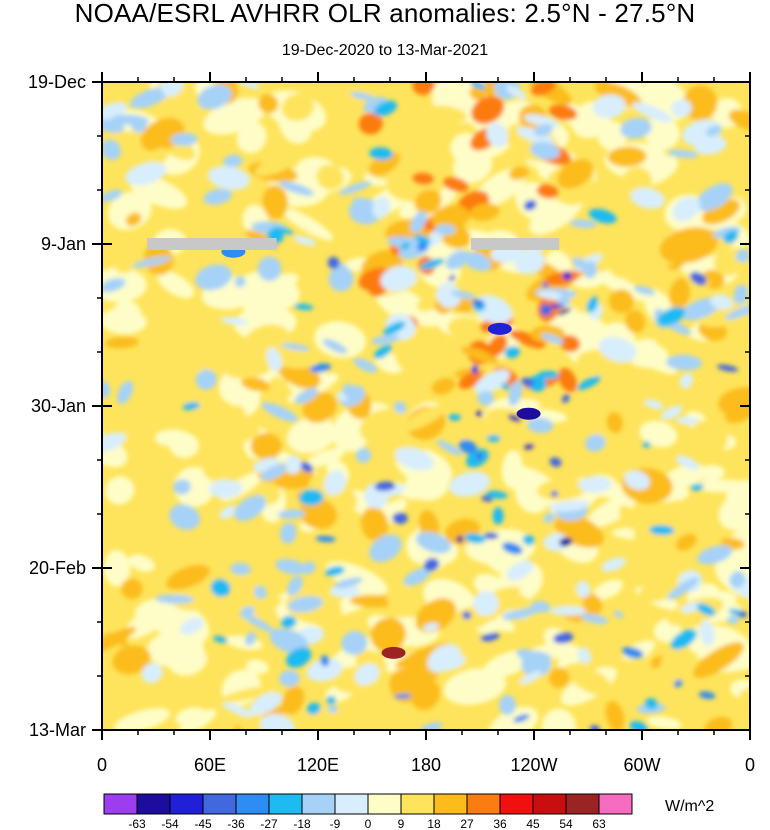 Image resolution: width=770 pixels, height=830 pixels. Describe the element at coordinates (236, 823) in the screenshot. I see `colorbar-label: -36` at that location.